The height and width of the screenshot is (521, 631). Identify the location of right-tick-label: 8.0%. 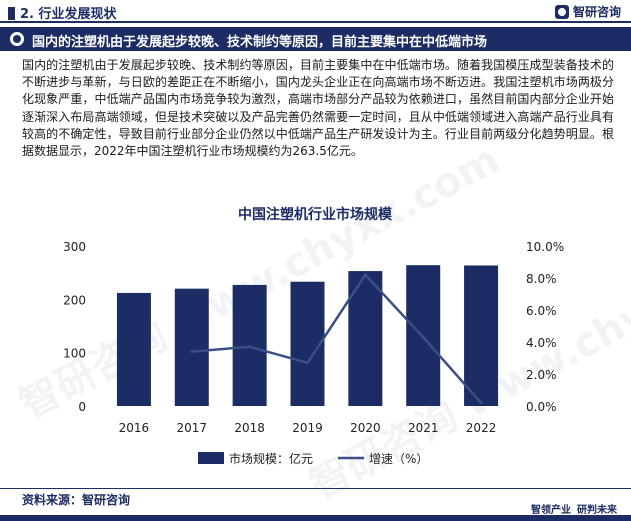
(541, 279).